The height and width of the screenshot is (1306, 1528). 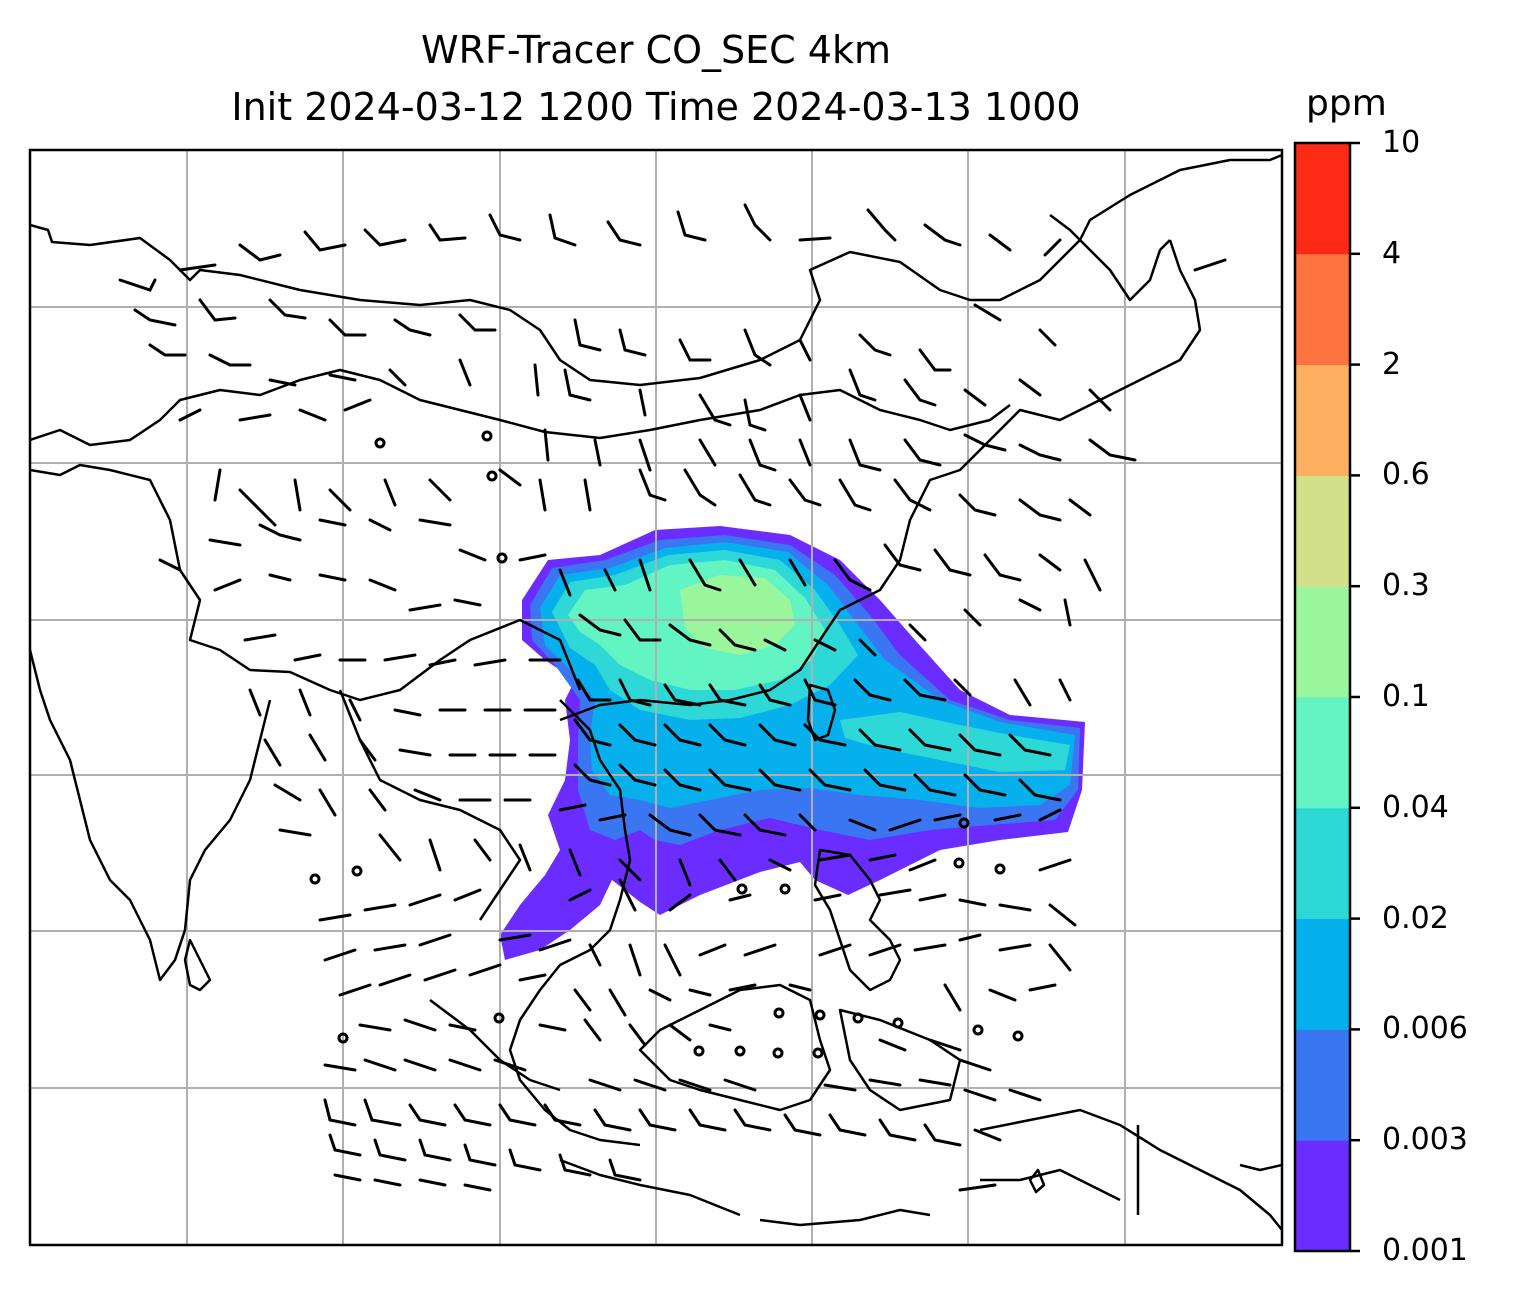 I want to click on colorbar-tick-label: 0.02, so click(x=1415, y=918).